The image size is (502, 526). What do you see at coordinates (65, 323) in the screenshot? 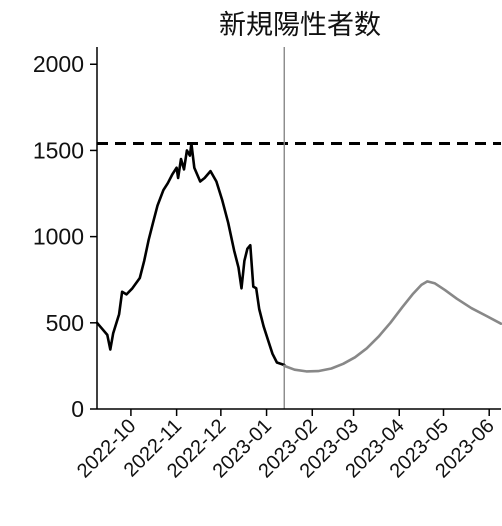
I see `y-tick-label: 500` at bounding box center [65, 323].